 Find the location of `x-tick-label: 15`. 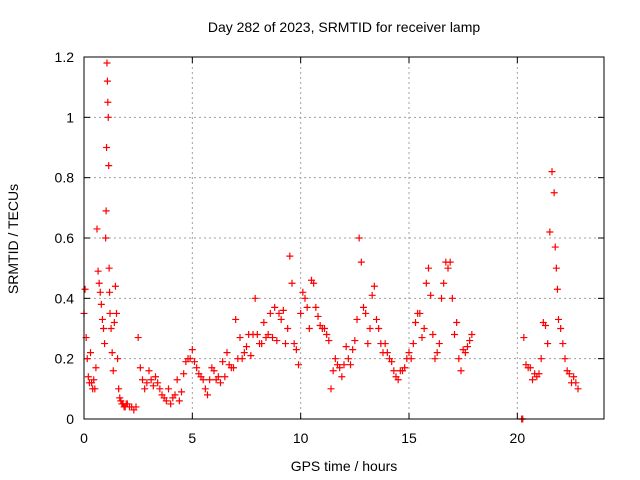

x-tick-label: 15 is located at coordinates (409, 438).